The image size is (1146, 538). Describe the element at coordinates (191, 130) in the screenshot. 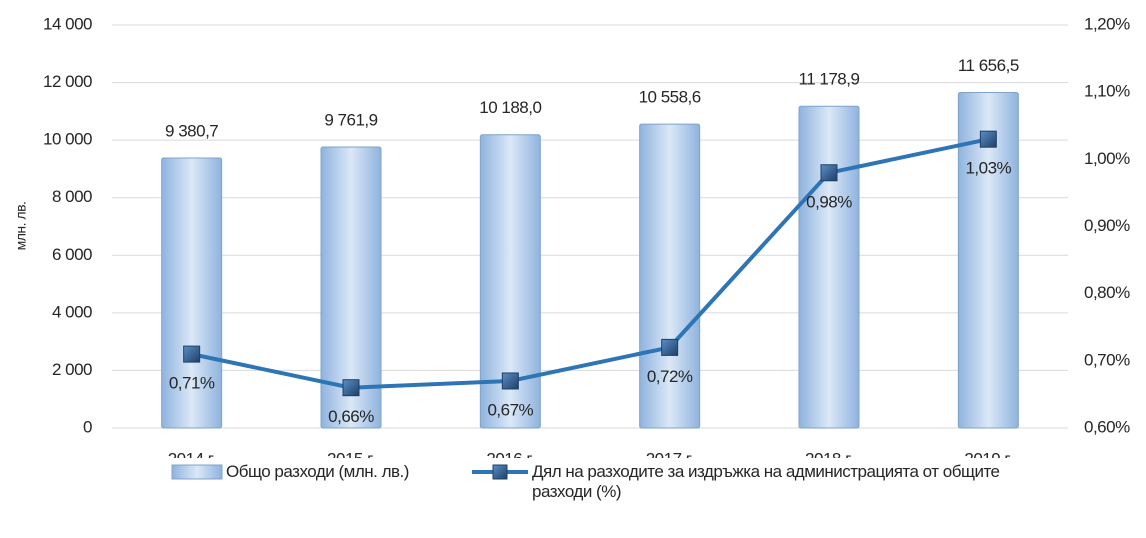

I see `value-label: 9 380,7` at that location.